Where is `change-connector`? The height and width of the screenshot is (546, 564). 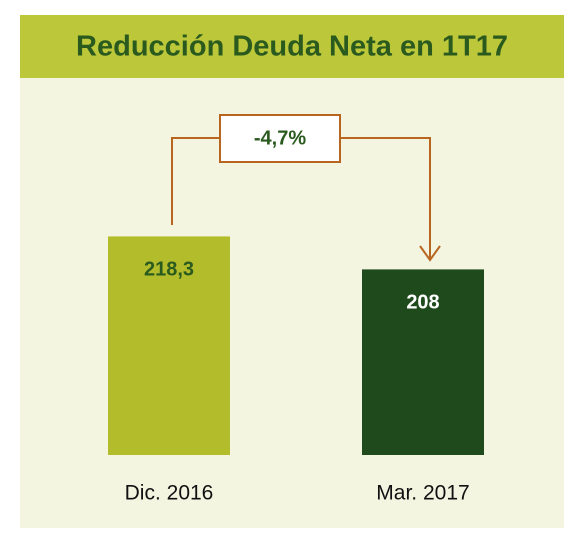
change-connector is located at coordinates (306, 199).